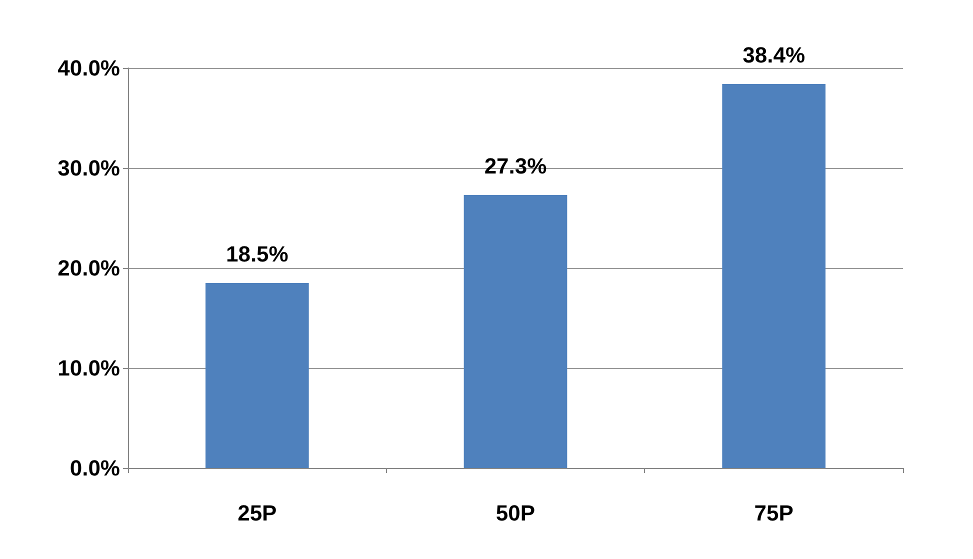  What do you see at coordinates (516, 513) in the screenshot?
I see `x-tick-label: 50P` at bounding box center [516, 513].